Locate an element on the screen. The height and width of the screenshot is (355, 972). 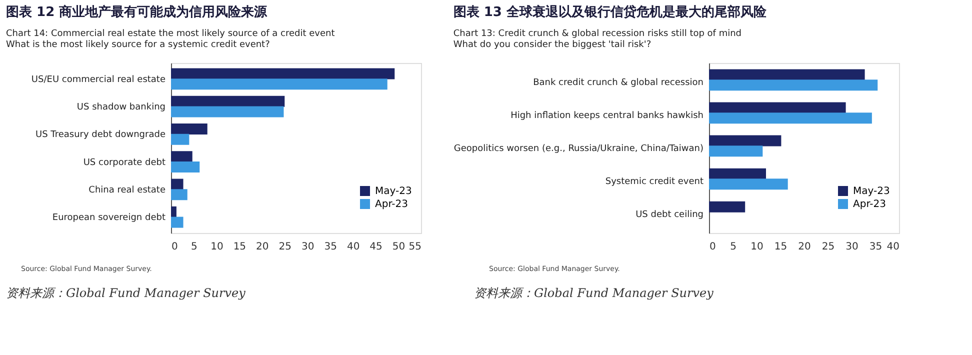
text: What is the most likely source for a systemic credit event? is located at coordinates (138, 45).